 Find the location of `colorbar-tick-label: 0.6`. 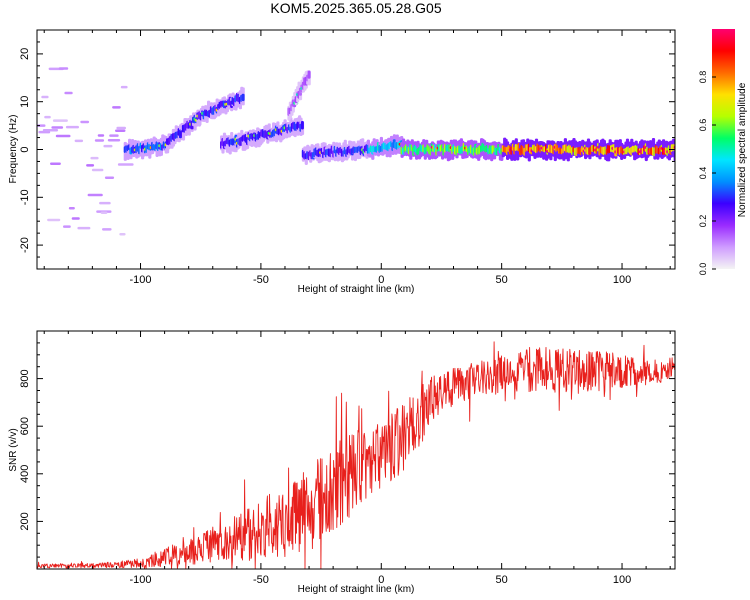

colorbar-tick-label: 0.6 is located at coordinates (703, 125).